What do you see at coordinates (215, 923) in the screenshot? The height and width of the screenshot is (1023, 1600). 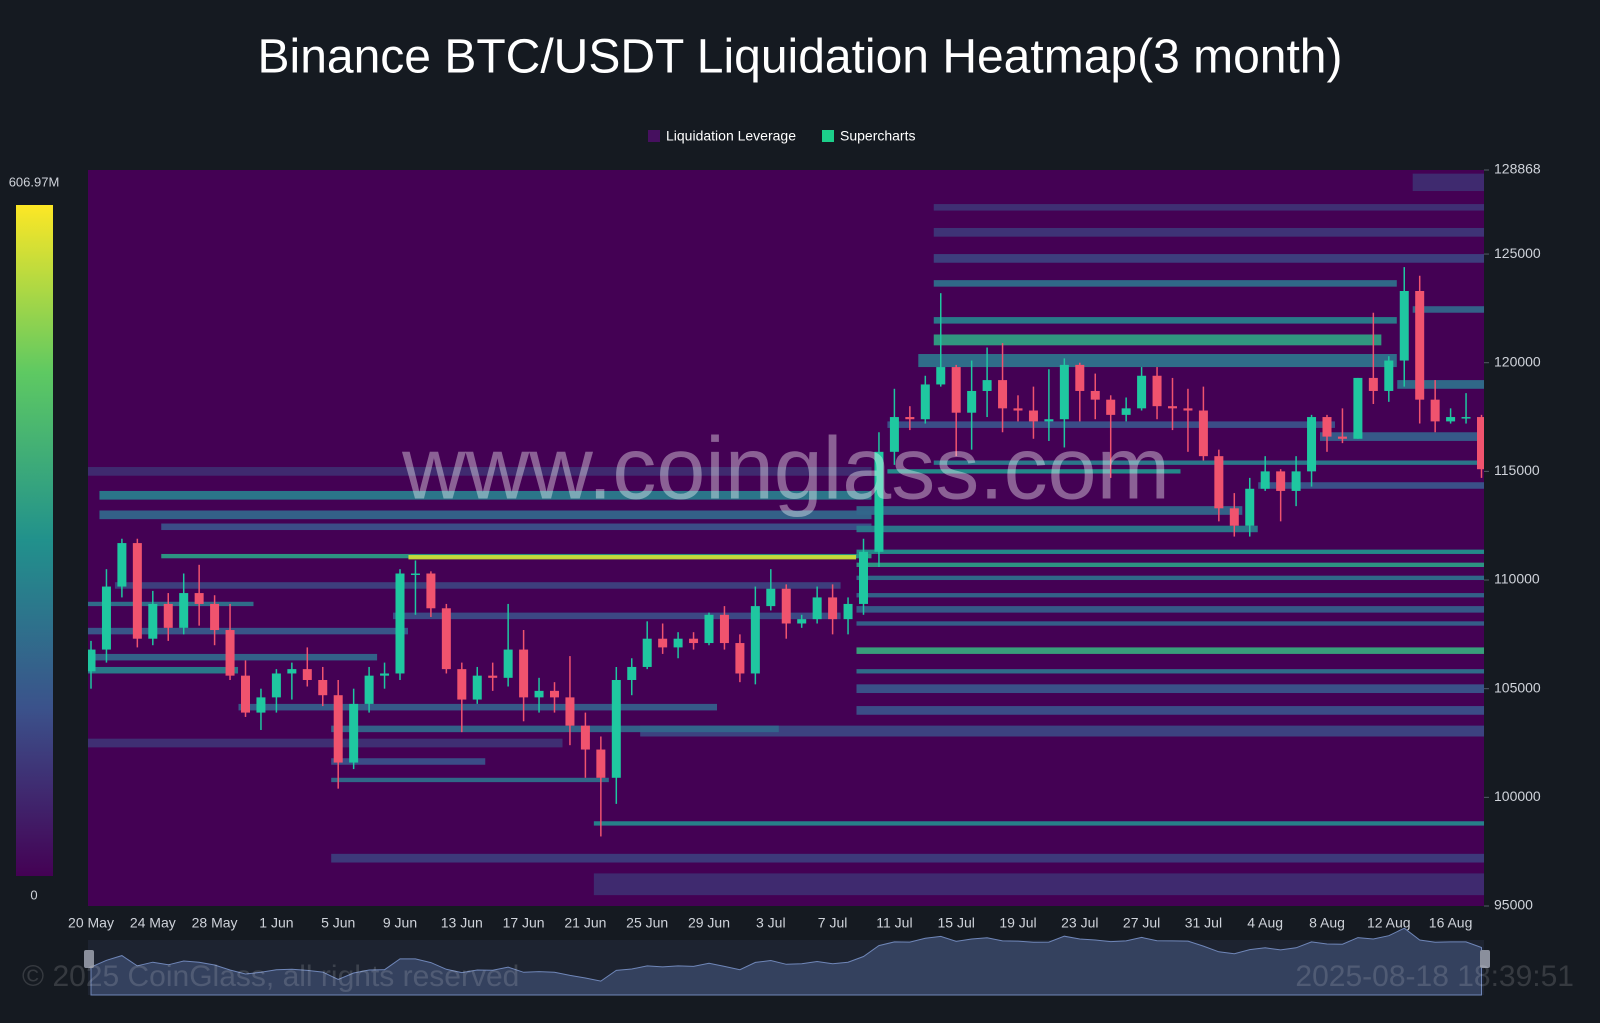 I see `x-tick-label: 28 May` at bounding box center [215, 923].